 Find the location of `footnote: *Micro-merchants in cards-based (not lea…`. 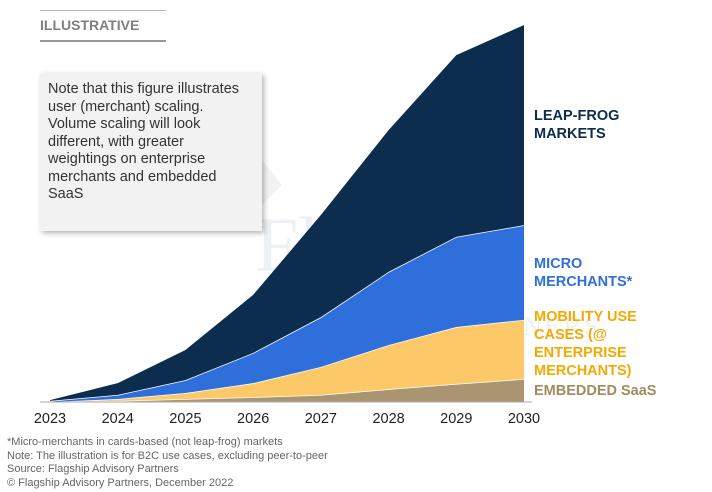

footnote: *Micro-merchants in cards-based (not lea… is located at coordinates (145, 442).